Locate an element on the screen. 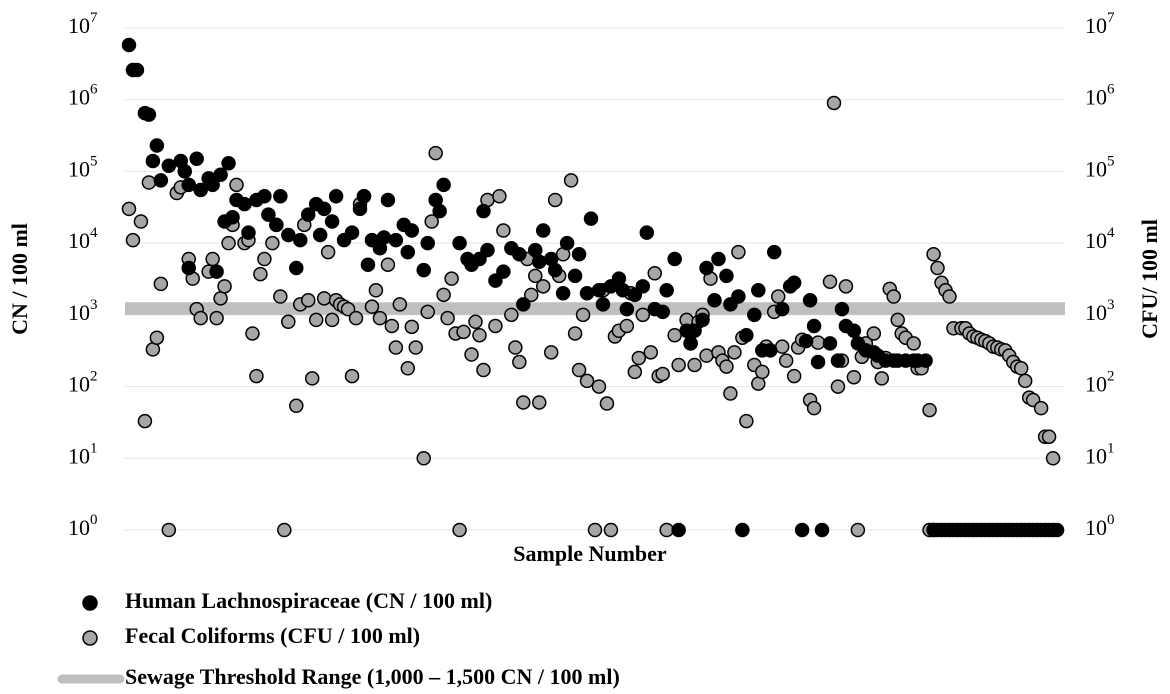 This screenshot has height=694, width=1170. x-axis-label: Sample Number is located at coordinates (590, 553).